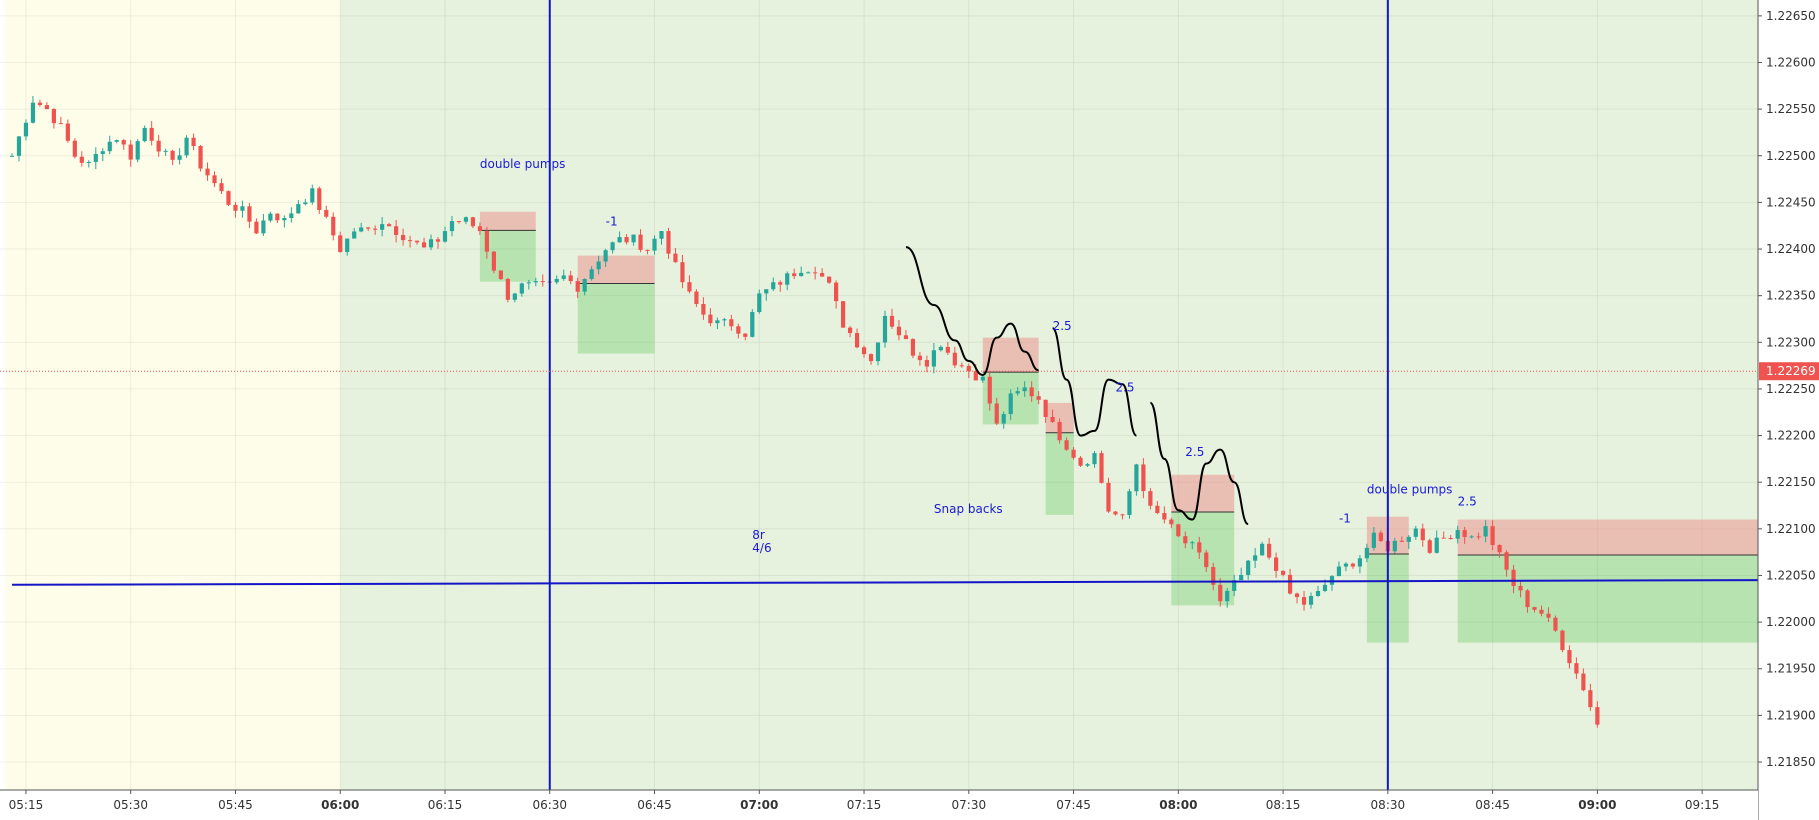 This screenshot has width=1819, height=820. I want to click on time-tick-label: 06:15, so click(445, 805).